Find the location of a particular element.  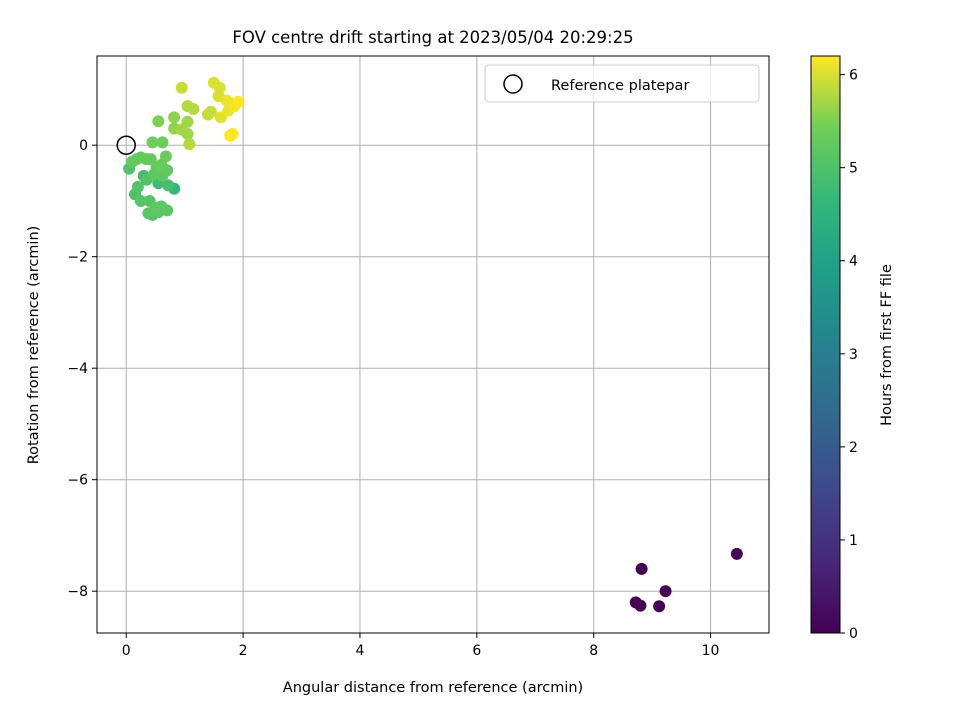

colorbar-gradient is located at coordinates (825, 344).